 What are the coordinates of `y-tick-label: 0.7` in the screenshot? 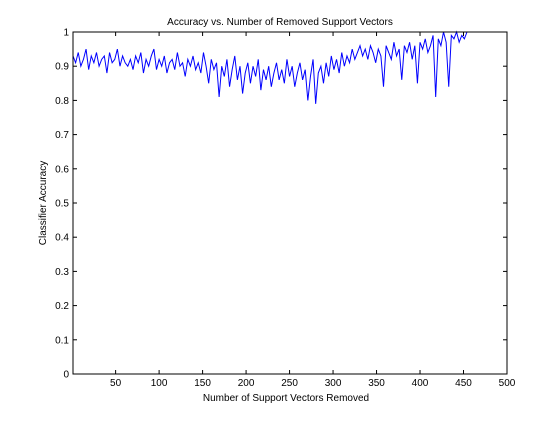 It's located at (62, 135).